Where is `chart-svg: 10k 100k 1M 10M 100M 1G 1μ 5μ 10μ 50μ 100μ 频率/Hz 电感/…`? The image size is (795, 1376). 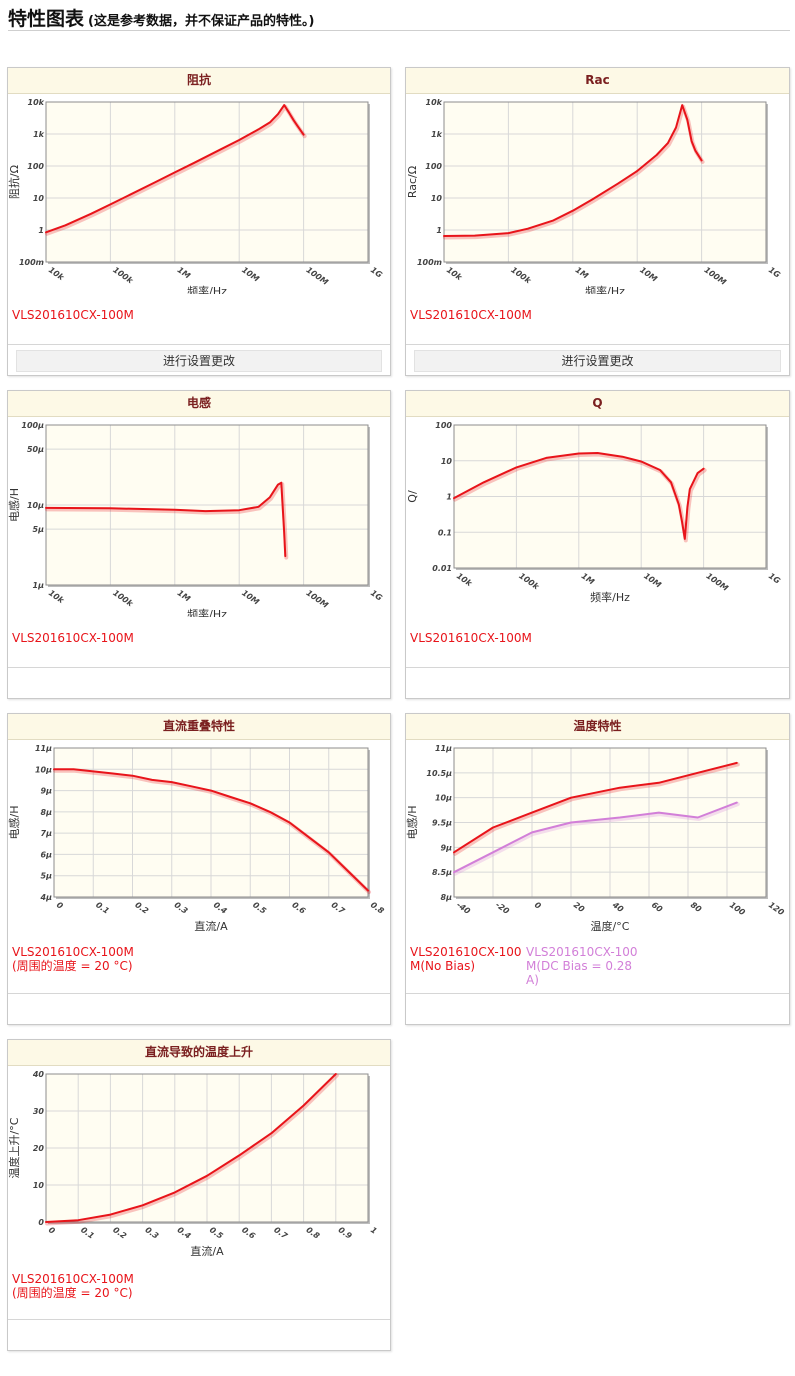
chart-svg: 10k 100k 1M 10M 100M 1G 1μ 5μ 10μ 50μ 100μ 频率/Hz 电感/… is located at coordinates (196, 519).